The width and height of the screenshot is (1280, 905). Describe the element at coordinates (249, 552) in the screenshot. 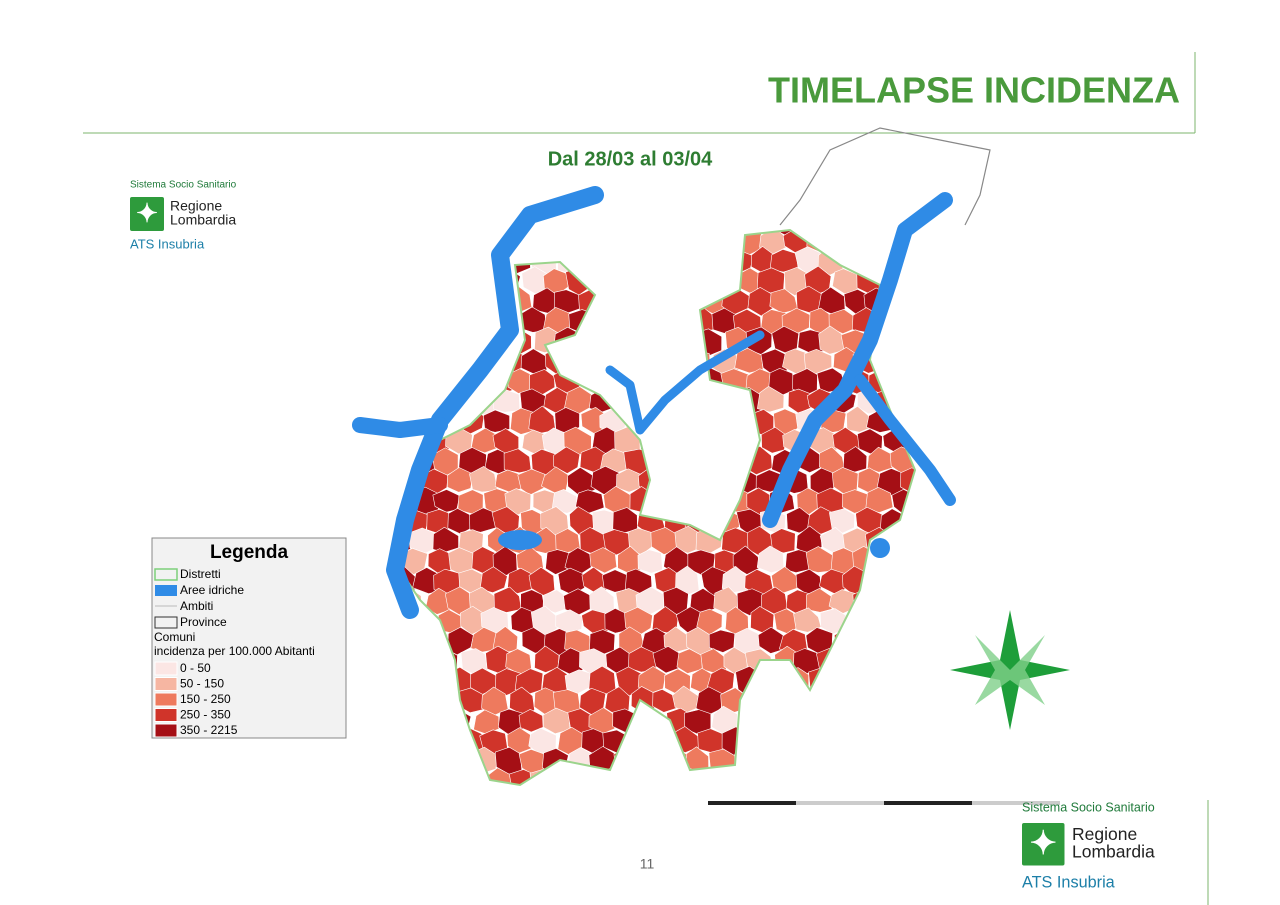

I see `legend-title: Legenda` at that location.